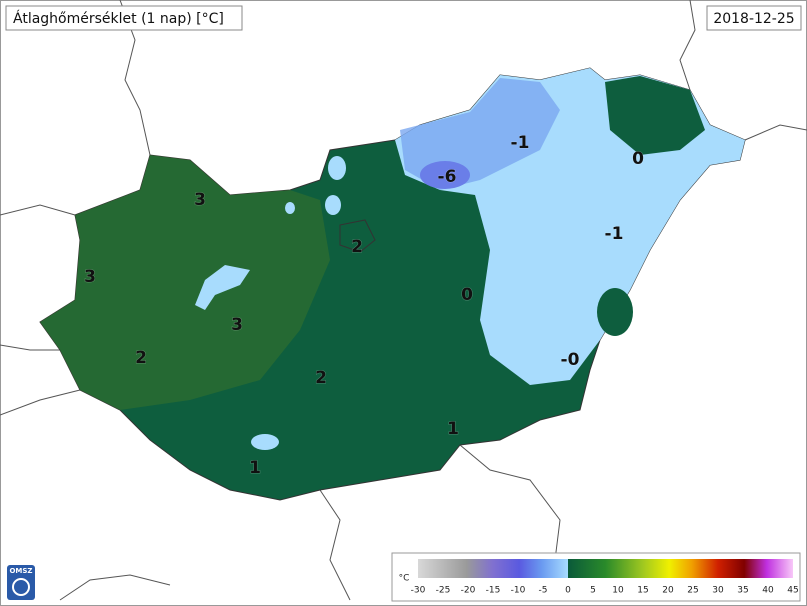 The width and height of the screenshot is (807, 606). Describe the element at coordinates (568, 591) in the screenshot. I see `legend-tick-label: 0` at that location.